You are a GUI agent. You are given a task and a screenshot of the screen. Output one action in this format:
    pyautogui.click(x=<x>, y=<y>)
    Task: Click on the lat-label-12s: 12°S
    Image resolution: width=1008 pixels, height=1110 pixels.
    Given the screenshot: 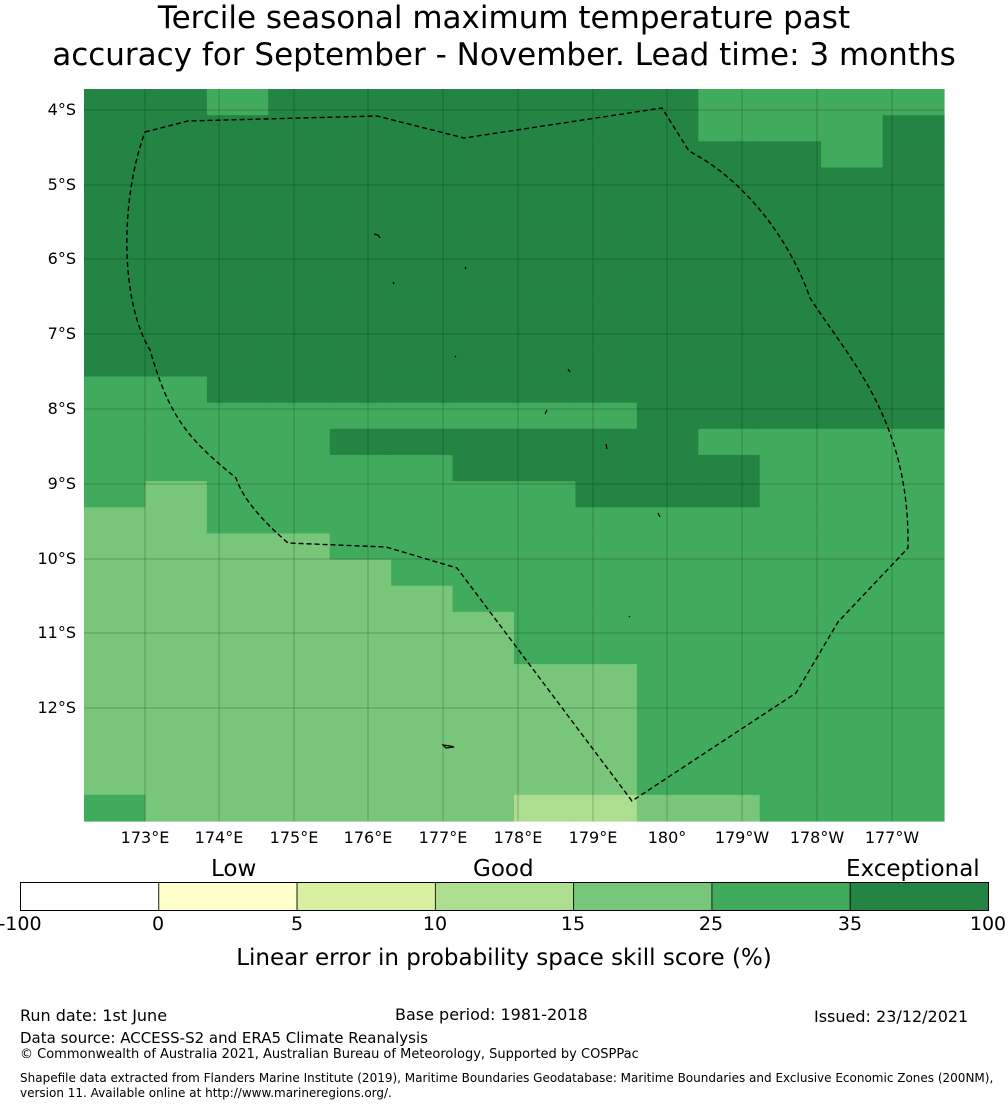 What is the action you would take?
    pyautogui.click(x=56, y=707)
    